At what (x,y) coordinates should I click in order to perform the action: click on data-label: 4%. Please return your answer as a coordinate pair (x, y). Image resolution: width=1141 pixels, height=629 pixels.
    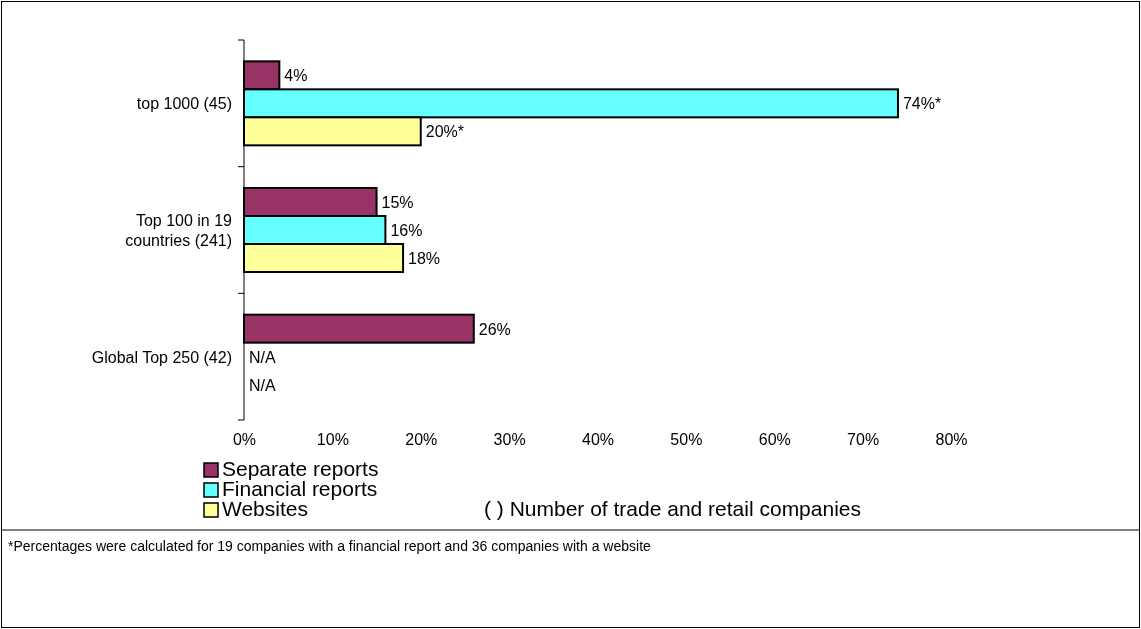
    Looking at the image, I should click on (296, 76).